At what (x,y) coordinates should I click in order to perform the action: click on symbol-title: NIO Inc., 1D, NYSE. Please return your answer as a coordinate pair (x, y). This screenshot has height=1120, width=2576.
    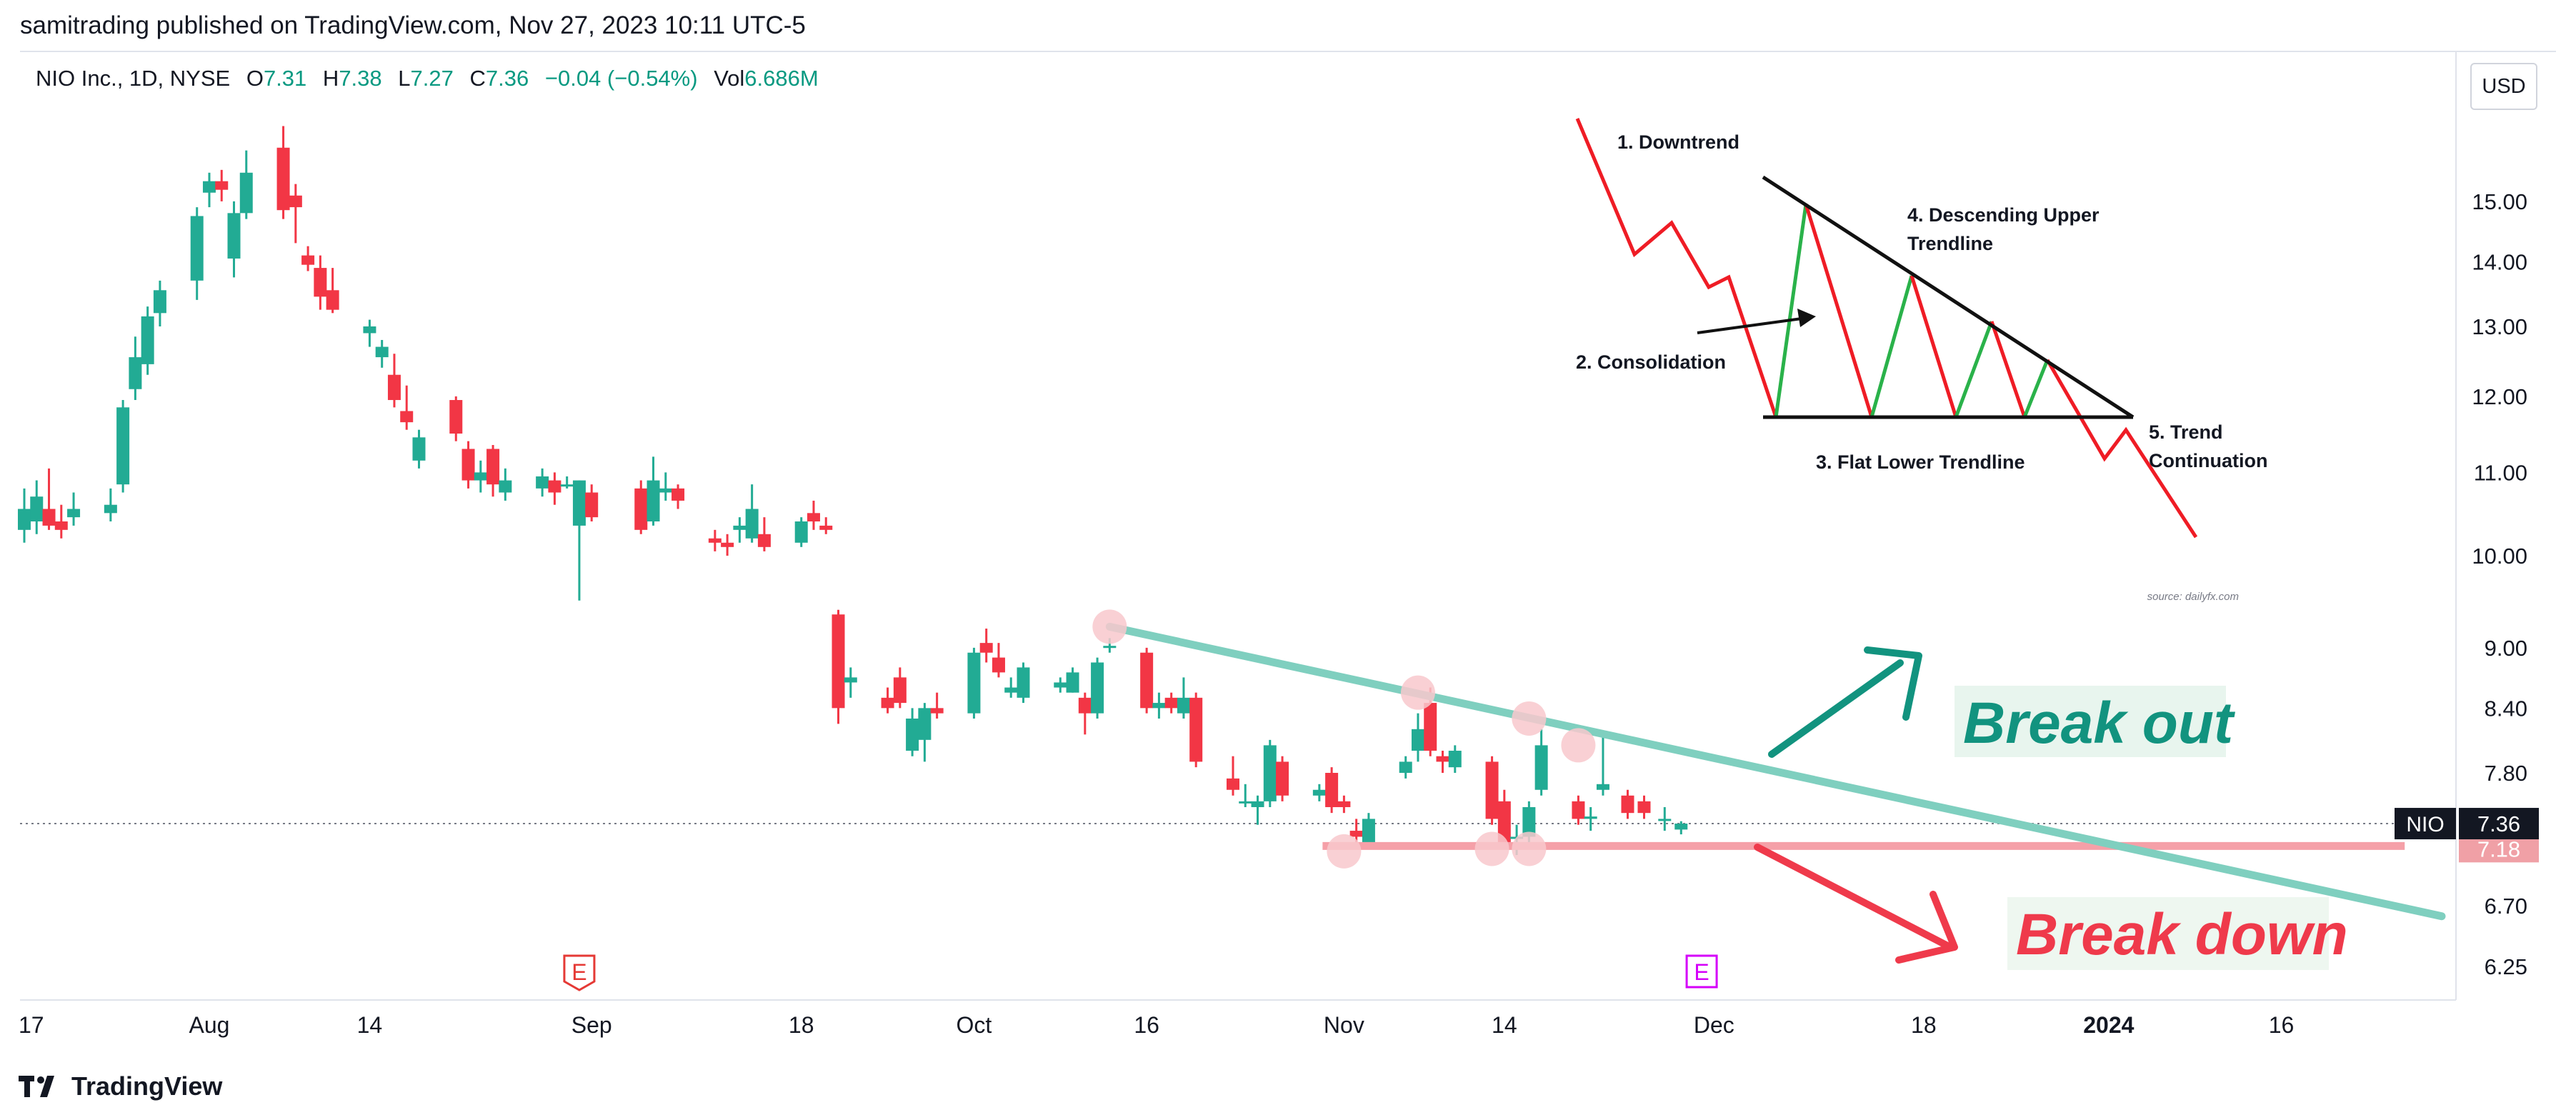
    Looking at the image, I should click on (134, 78).